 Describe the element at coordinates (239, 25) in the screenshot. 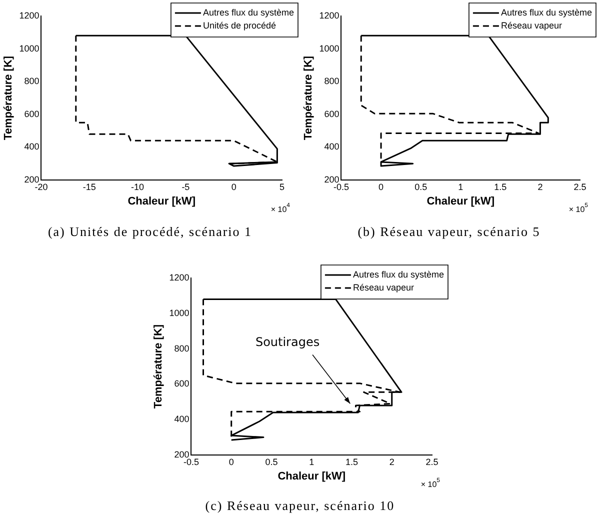

I see `legend-label: Unités de procédé` at that location.